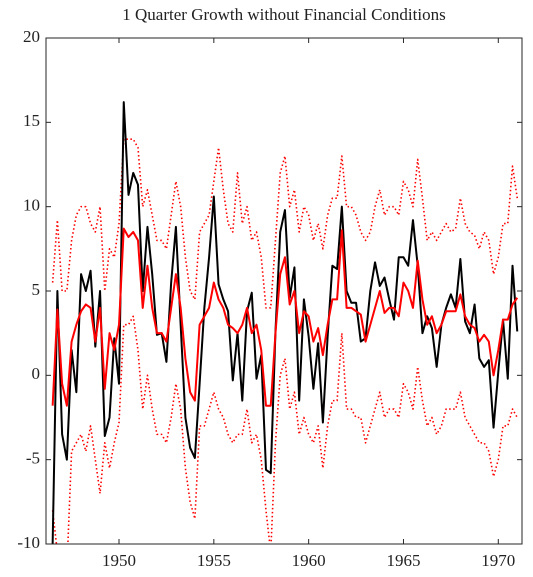  I want to click on x-tick-label: 1950, so click(119, 560).